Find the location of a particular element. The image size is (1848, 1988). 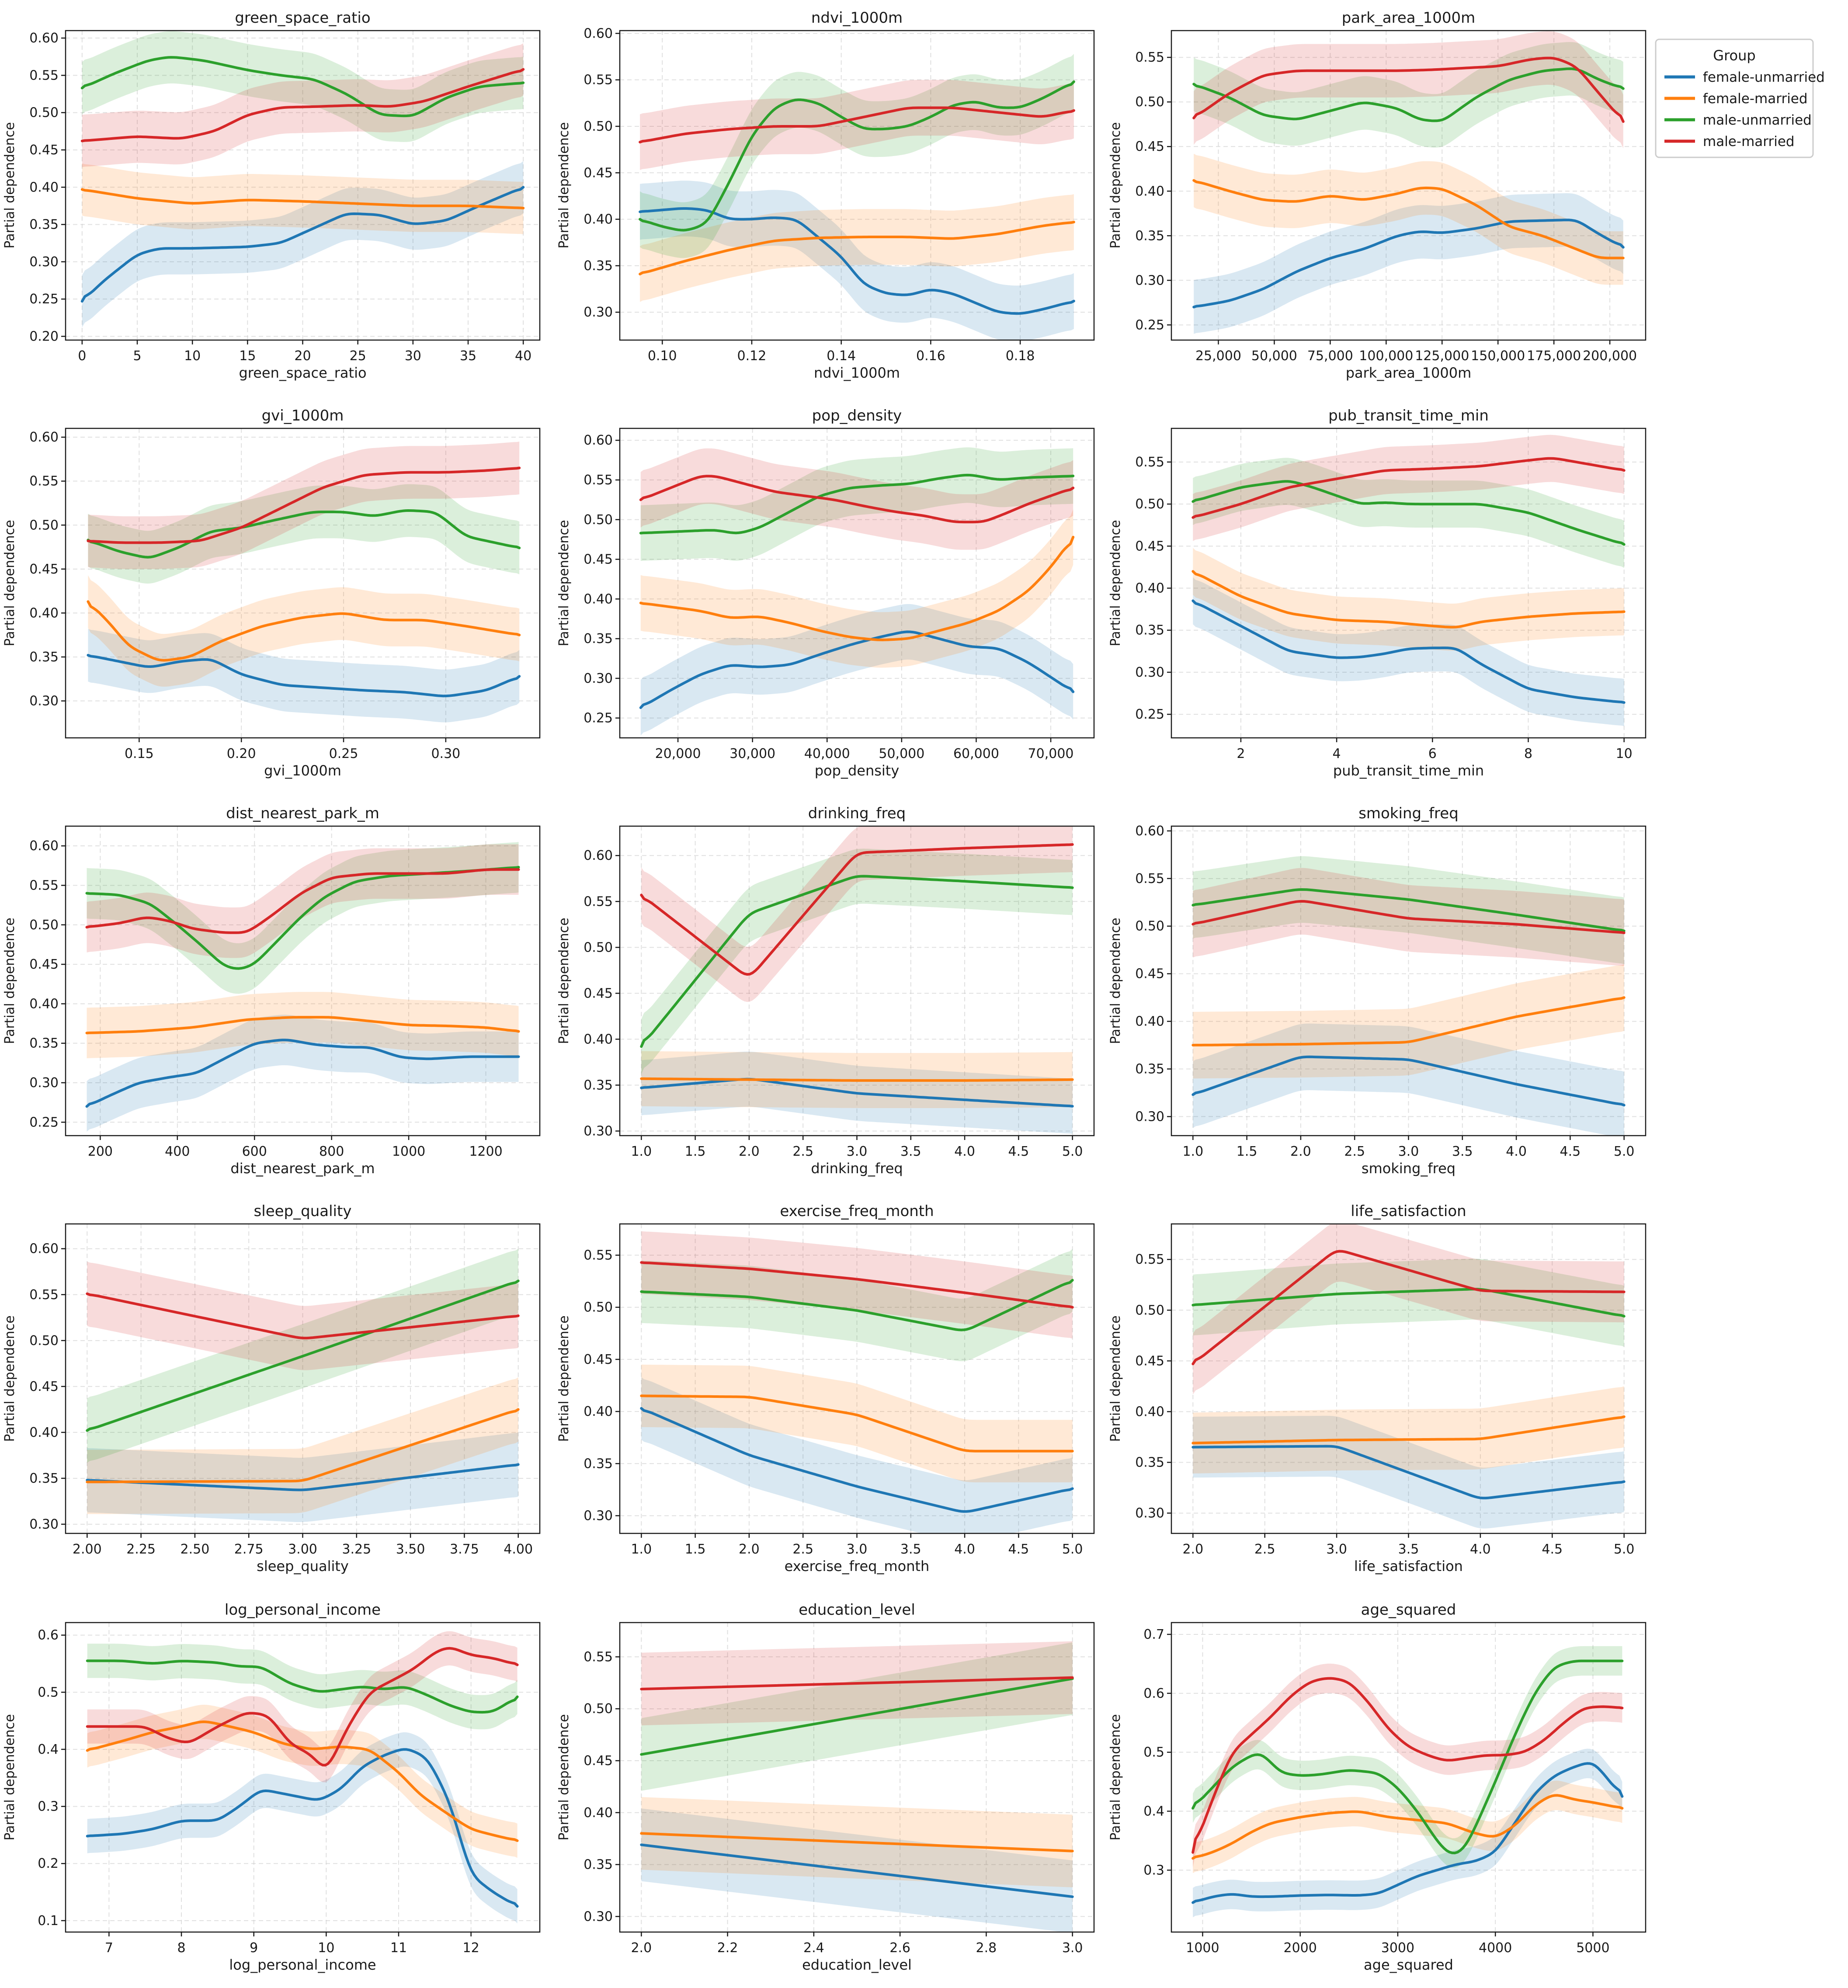

x-tick-label-education-level-4: 2.8 is located at coordinates (987, 1948).